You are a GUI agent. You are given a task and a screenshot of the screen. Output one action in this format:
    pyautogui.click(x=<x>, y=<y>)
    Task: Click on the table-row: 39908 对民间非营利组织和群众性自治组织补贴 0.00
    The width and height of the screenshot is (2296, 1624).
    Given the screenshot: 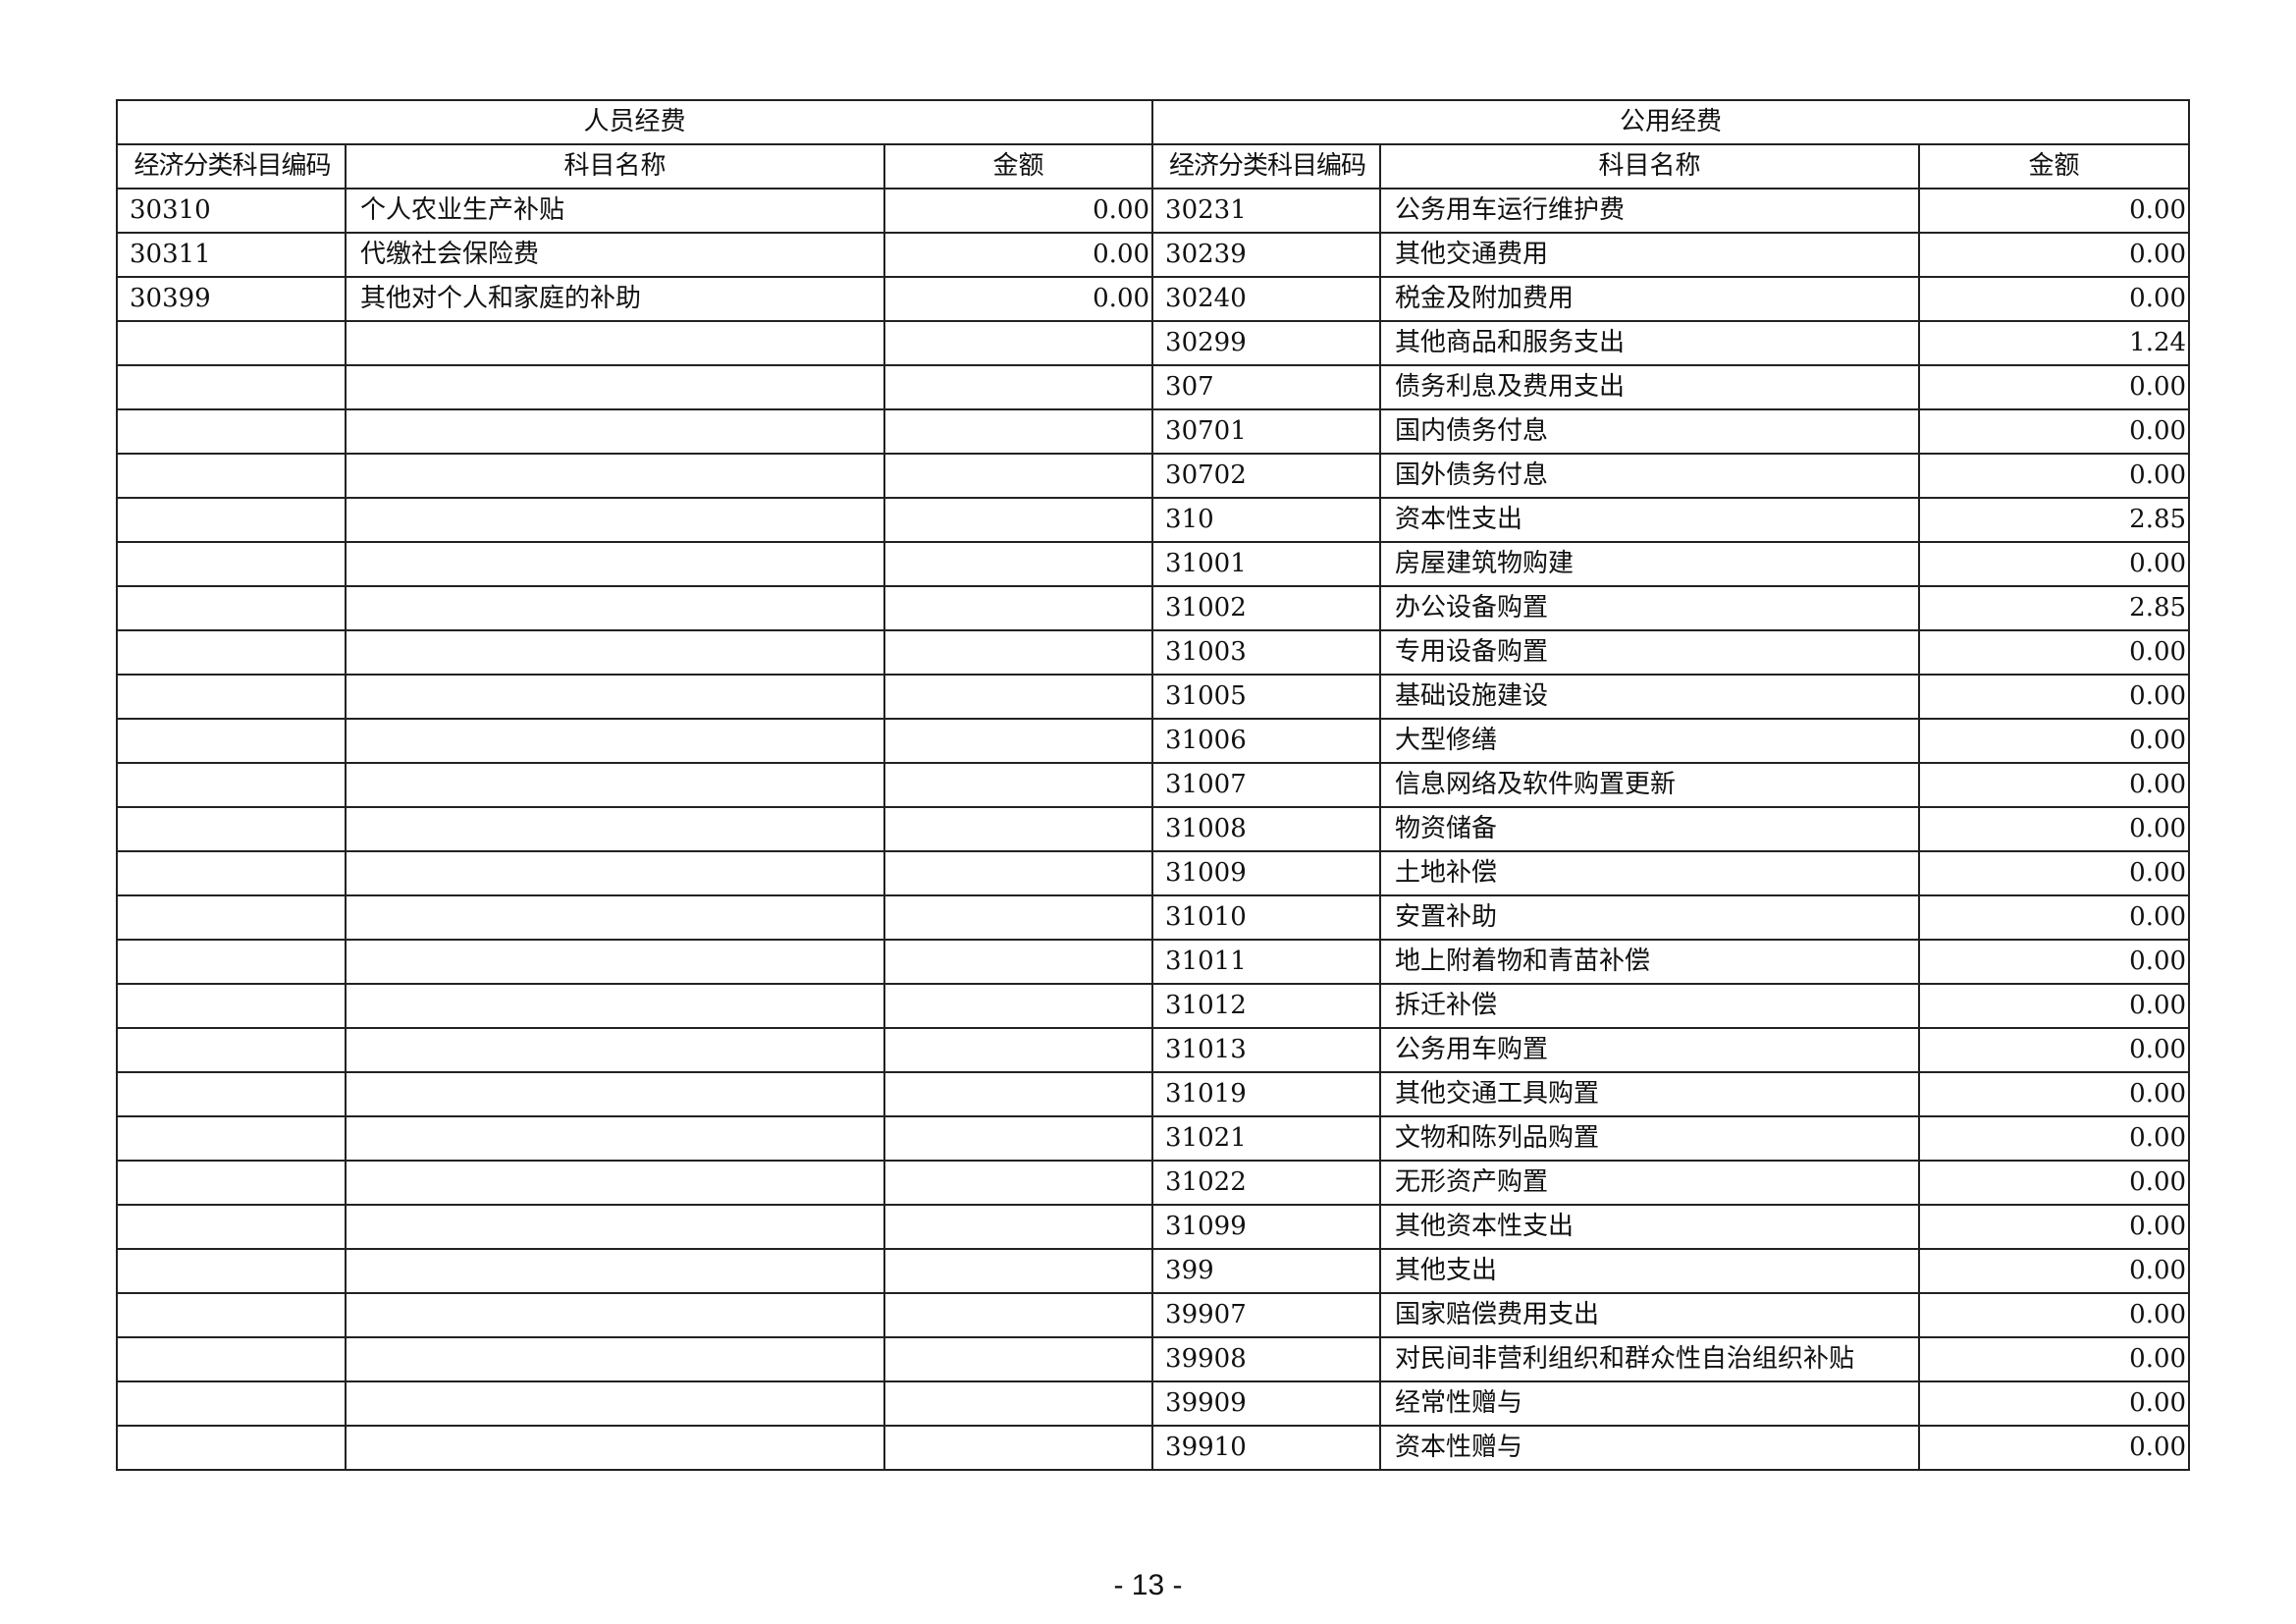 What is the action you would take?
    pyautogui.click(x=1153, y=1359)
    